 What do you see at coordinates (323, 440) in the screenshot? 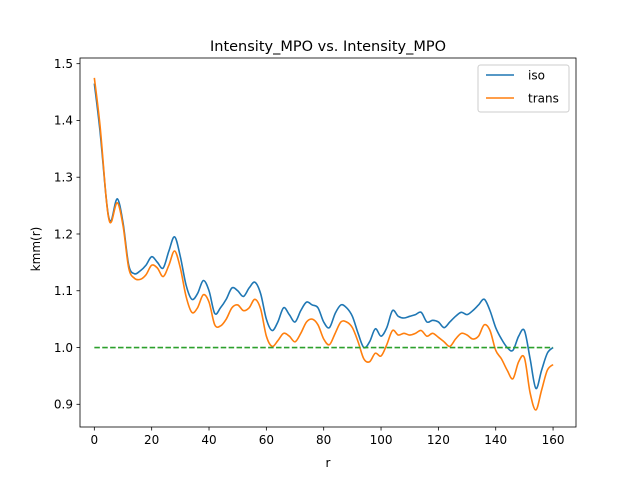
I see `x-tick-label: 80` at bounding box center [323, 440].